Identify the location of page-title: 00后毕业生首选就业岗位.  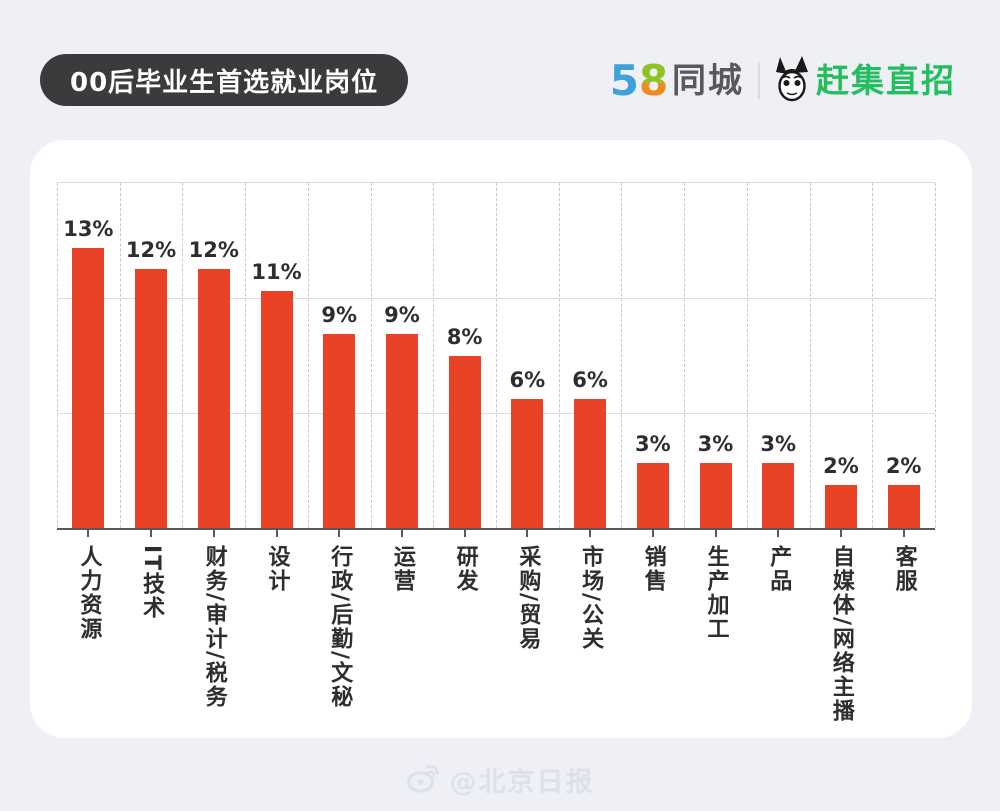
(224, 82).